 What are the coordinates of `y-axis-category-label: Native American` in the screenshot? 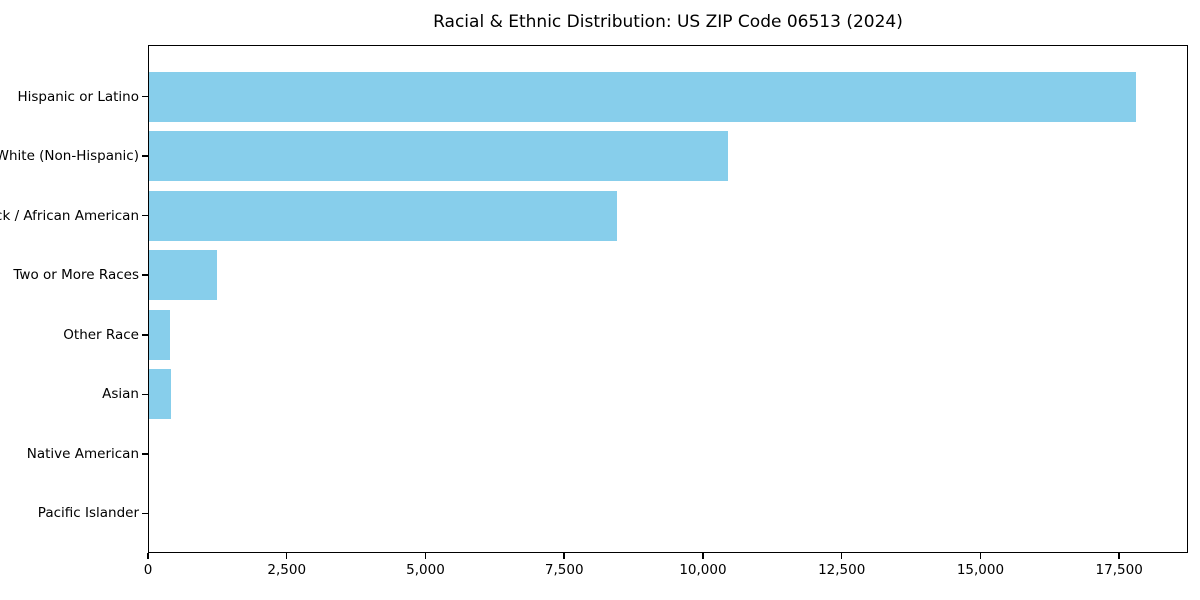 It's located at (82, 453).